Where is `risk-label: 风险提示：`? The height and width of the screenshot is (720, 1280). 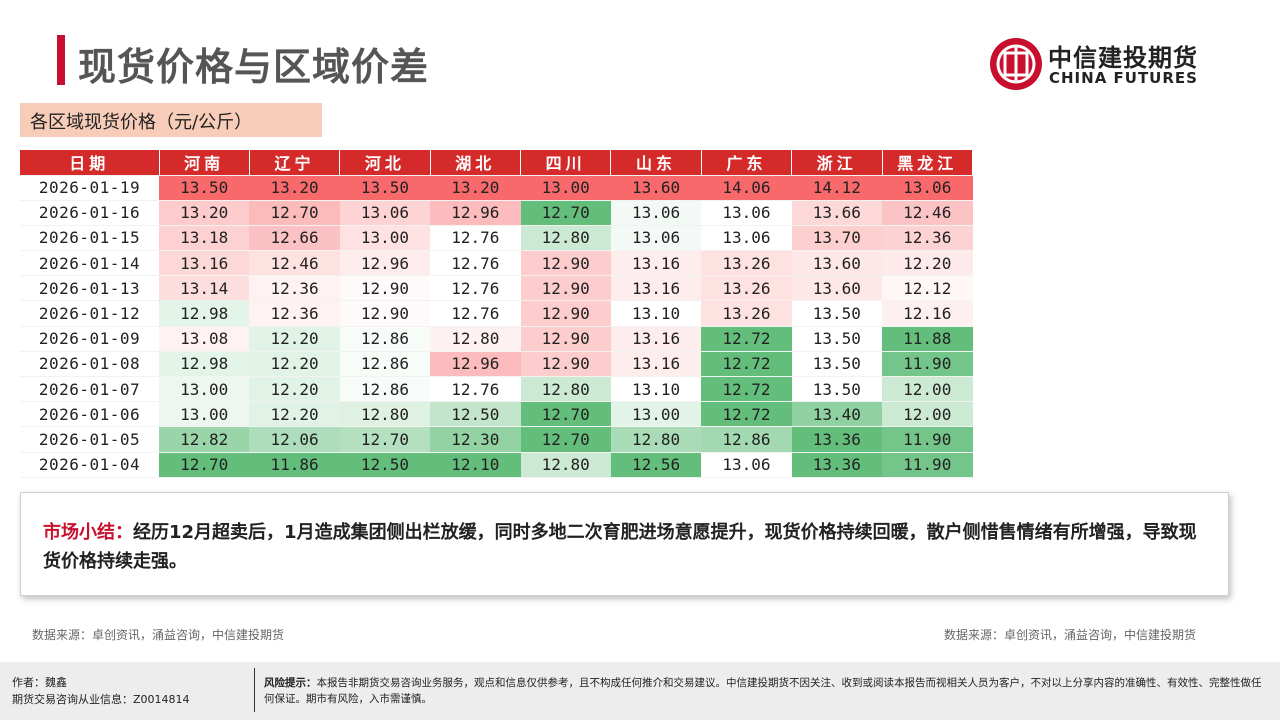
risk-label: 风险提示： is located at coordinates (290, 683).